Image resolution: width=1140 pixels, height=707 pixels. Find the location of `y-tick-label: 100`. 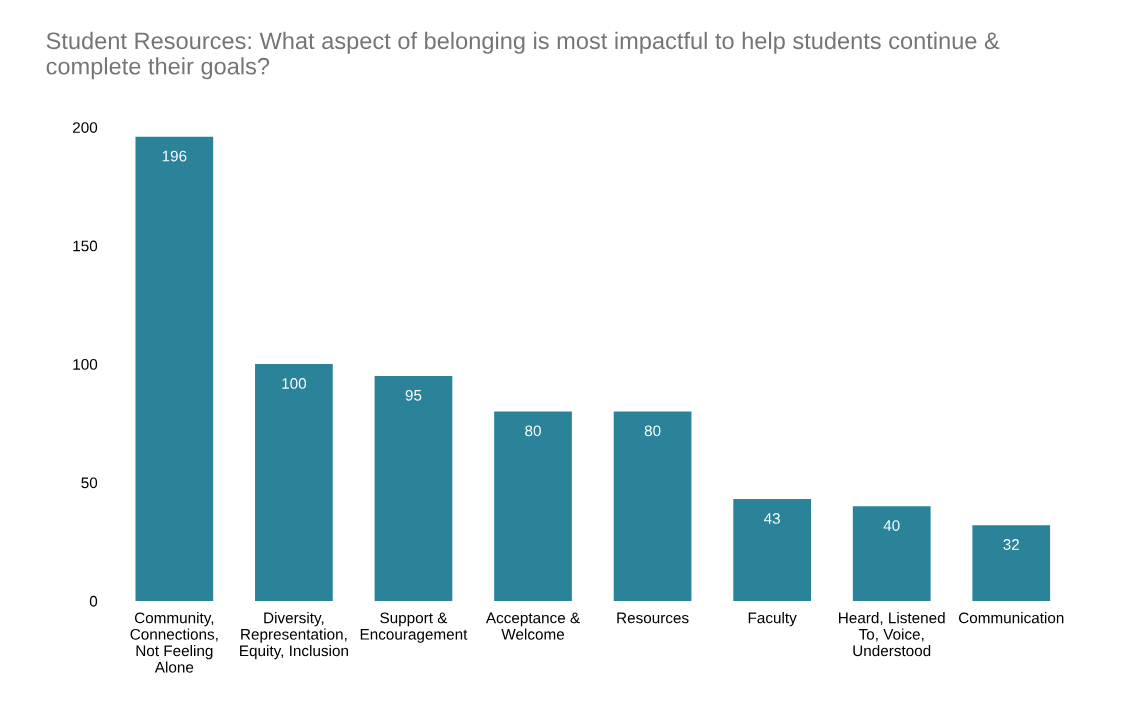

y-tick-label: 100 is located at coordinates (85, 364).